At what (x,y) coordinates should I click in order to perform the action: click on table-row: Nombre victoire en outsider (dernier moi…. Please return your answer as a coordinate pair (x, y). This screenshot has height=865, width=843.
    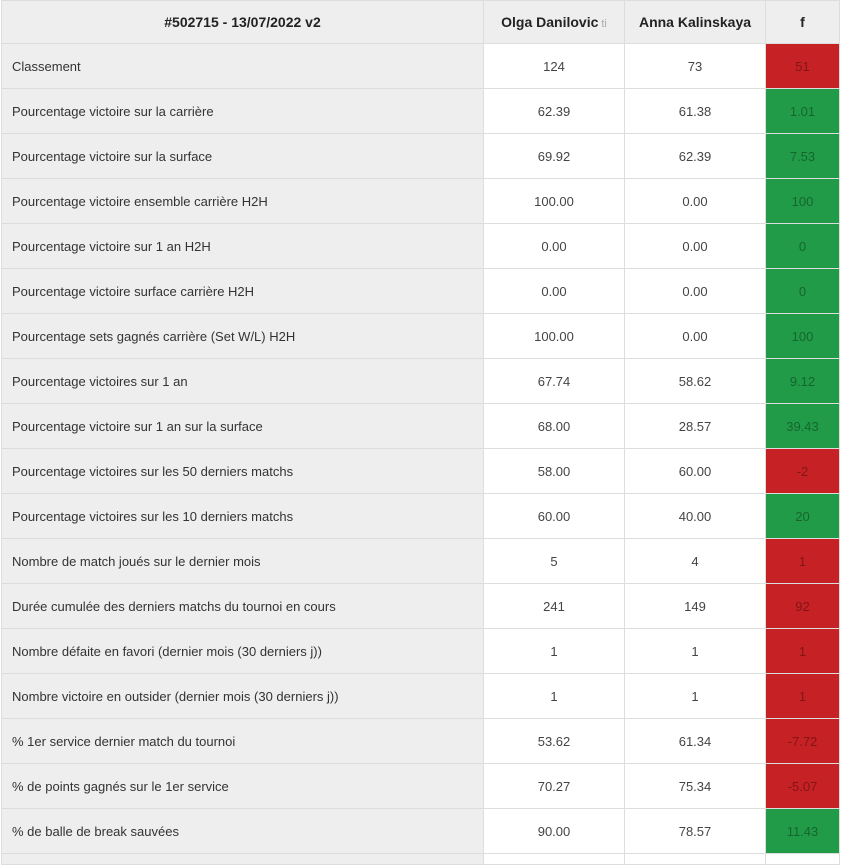
    Looking at the image, I should click on (420, 696).